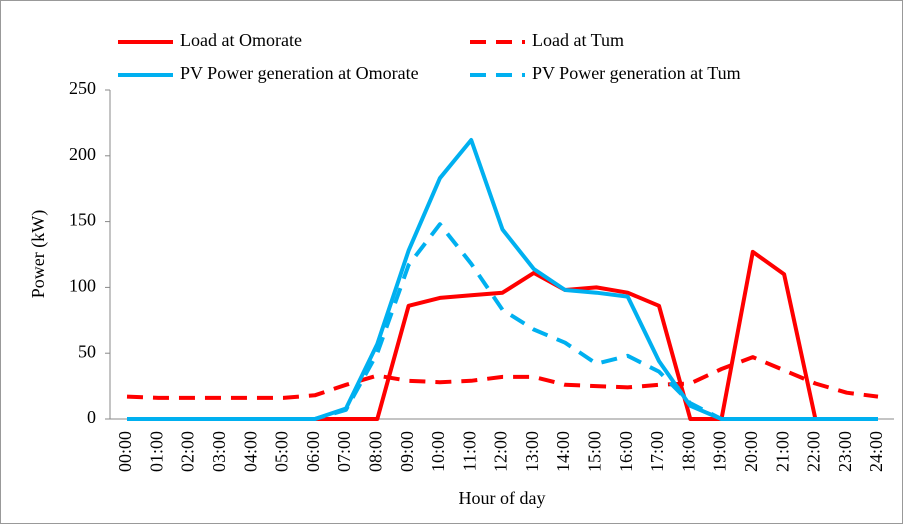  What do you see at coordinates (156, 451) in the screenshot?
I see `x-tick-label: 01:00` at bounding box center [156, 451].